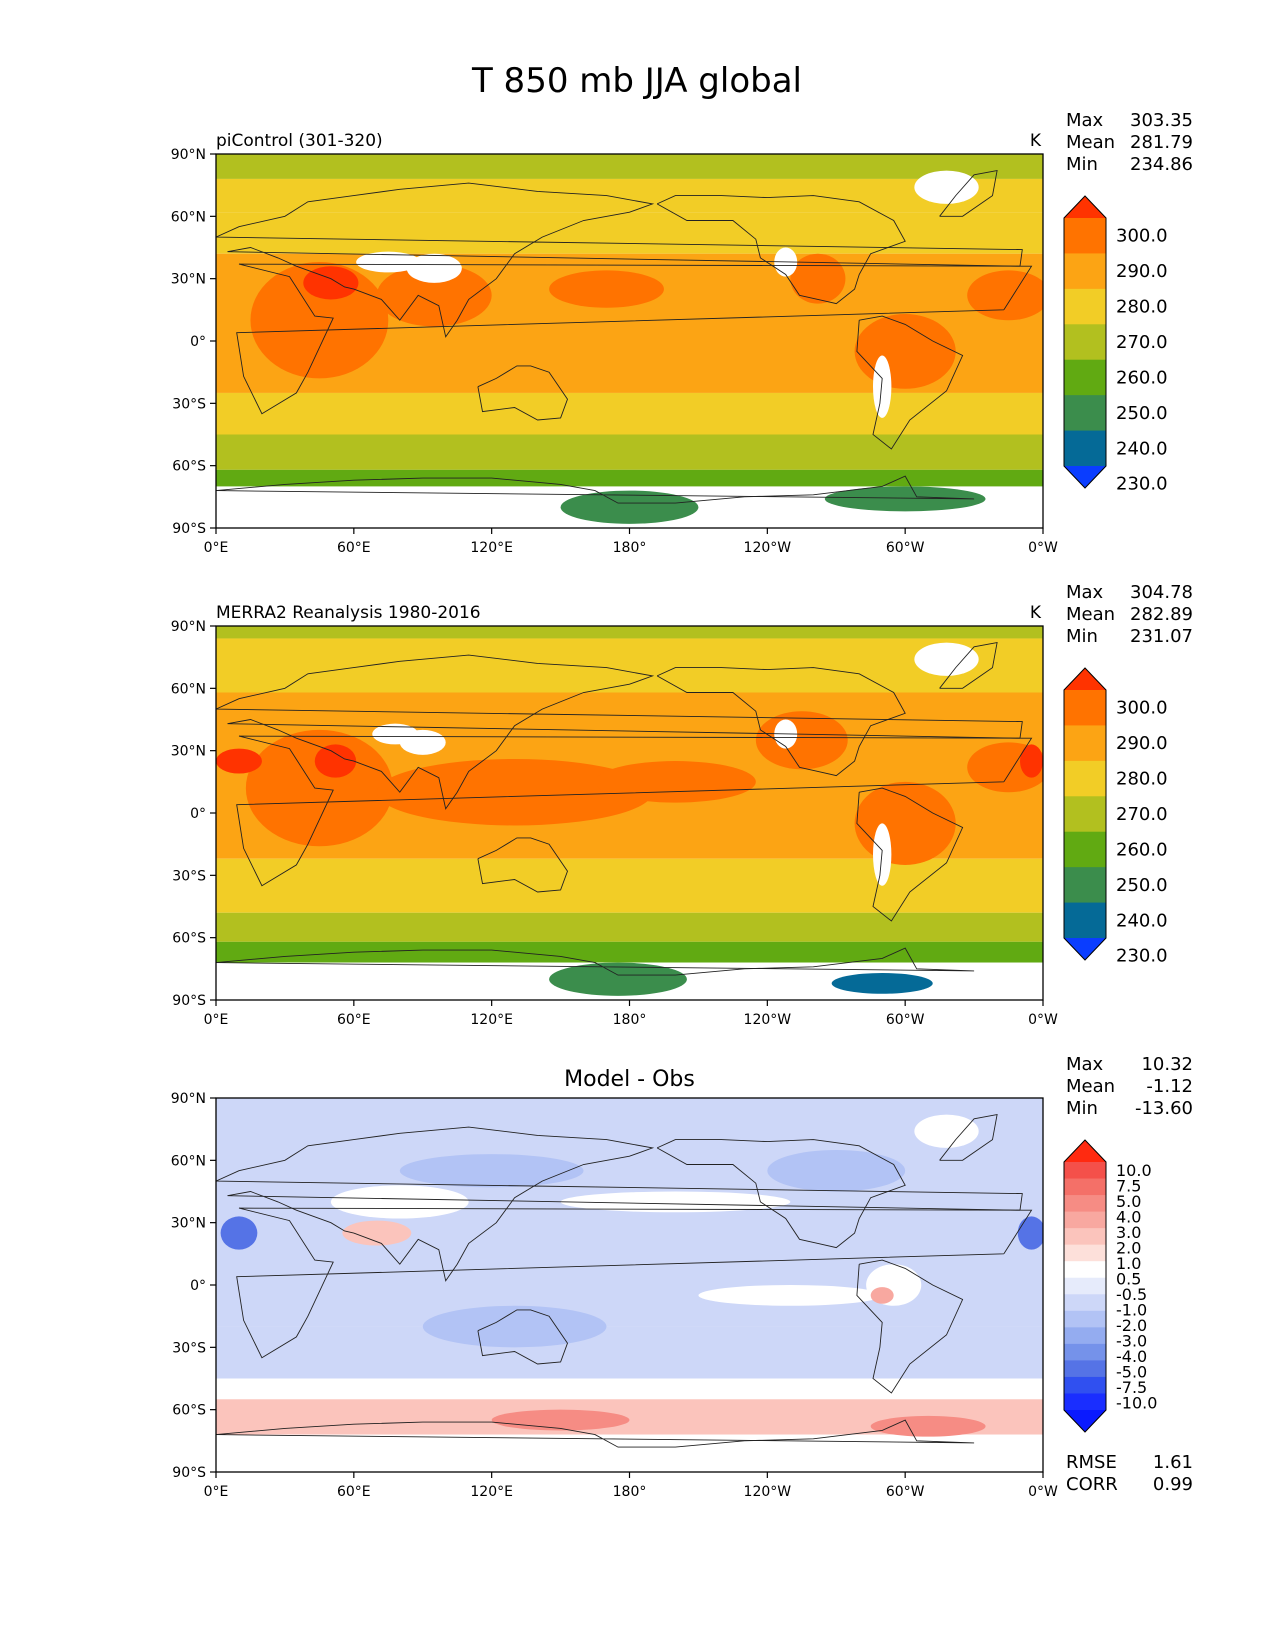 The width and height of the screenshot is (1275, 1650). What do you see at coordinates (1085, 949) in the screenshot?
I see `colorbar-extend-bottom` at bounding box center [1085, 949].